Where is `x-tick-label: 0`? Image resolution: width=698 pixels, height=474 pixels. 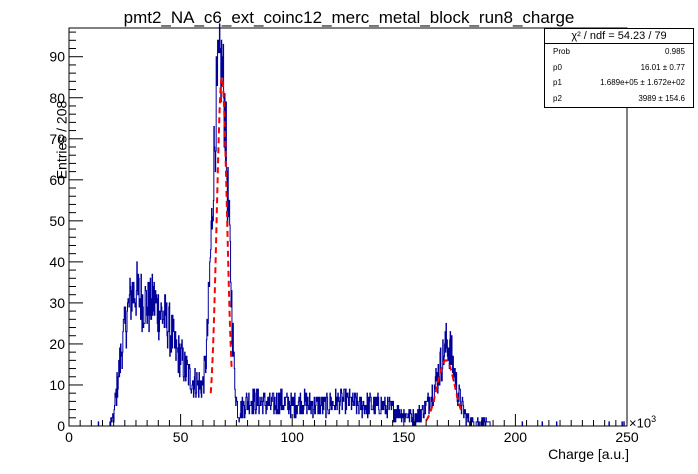
x-tick-label: 0 is located at coordinates (69, 437).